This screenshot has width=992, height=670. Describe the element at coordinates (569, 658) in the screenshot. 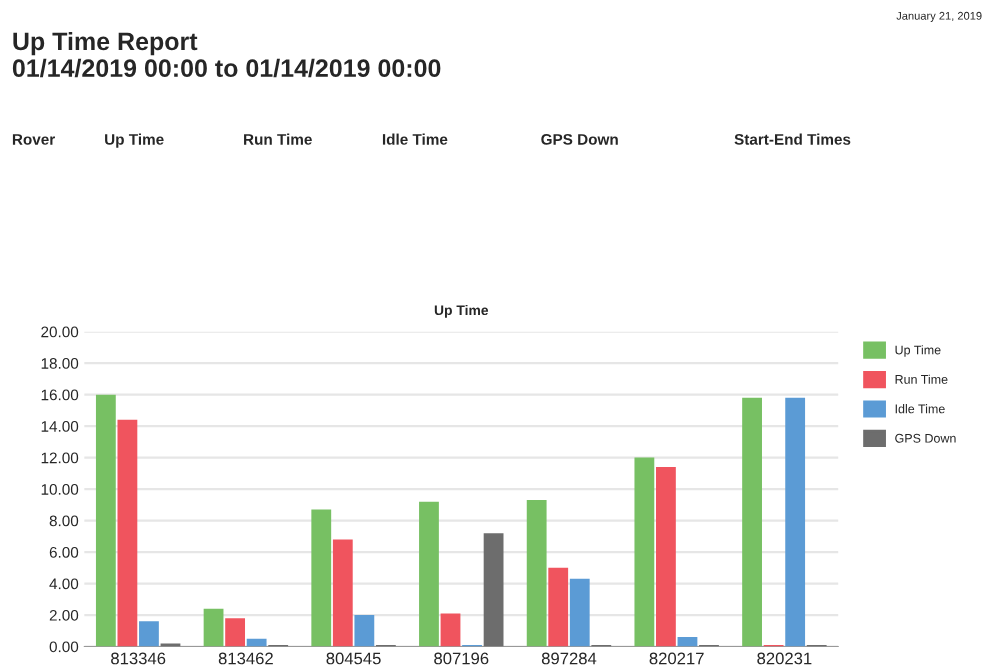

I see `x-tick-label: 897284` at that location.